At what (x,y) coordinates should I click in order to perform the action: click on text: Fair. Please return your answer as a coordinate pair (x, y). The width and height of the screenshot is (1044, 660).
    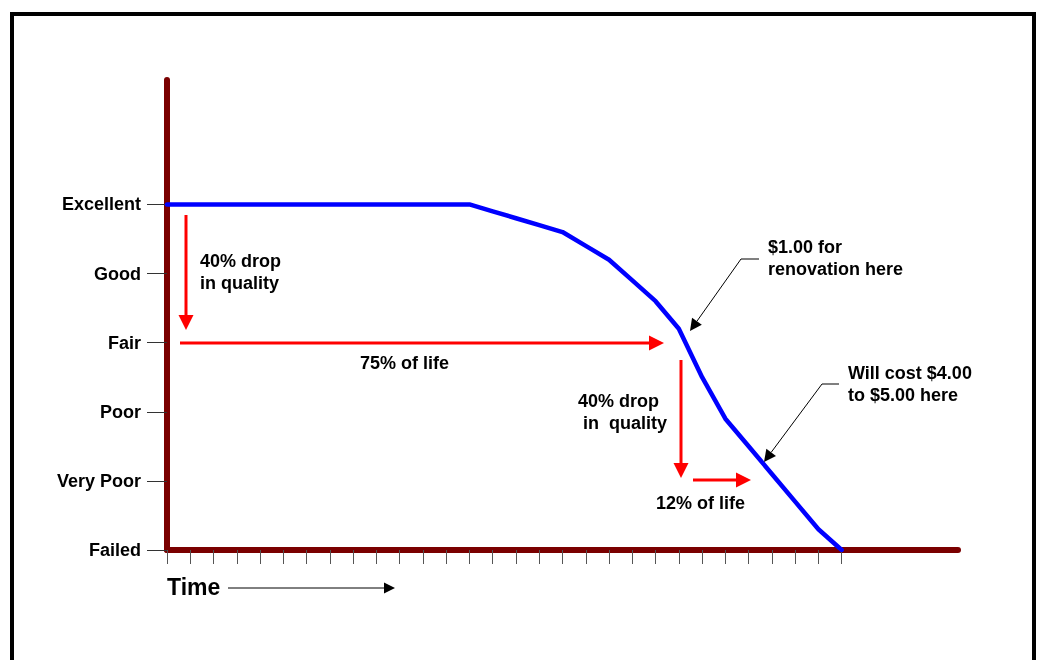
    Looking at the image, I should click on (124, 342).